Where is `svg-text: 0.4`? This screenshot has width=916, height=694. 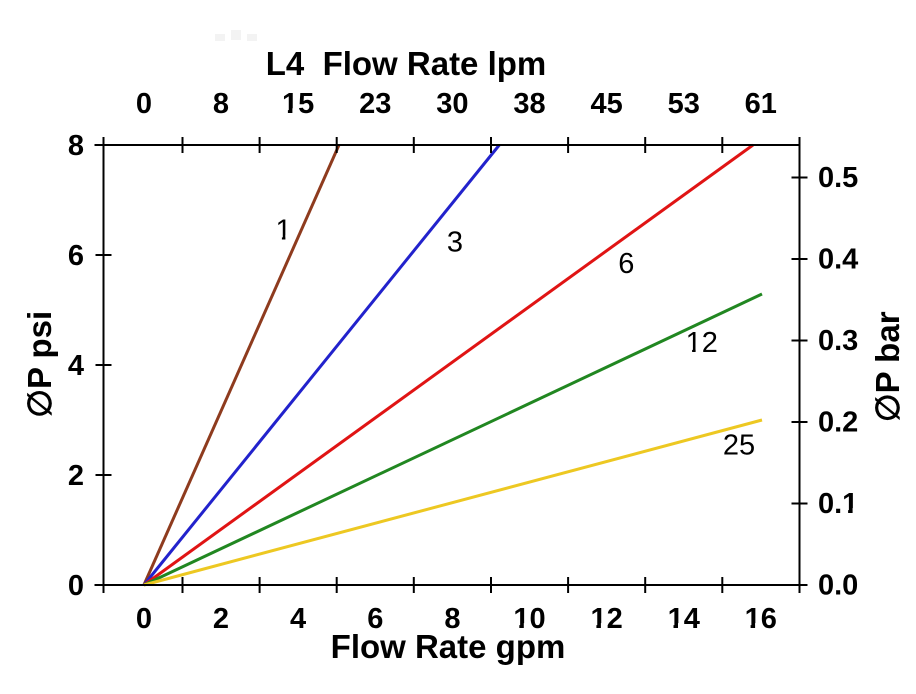
svg-text: 0.4 is located at coordinates (838, 260).